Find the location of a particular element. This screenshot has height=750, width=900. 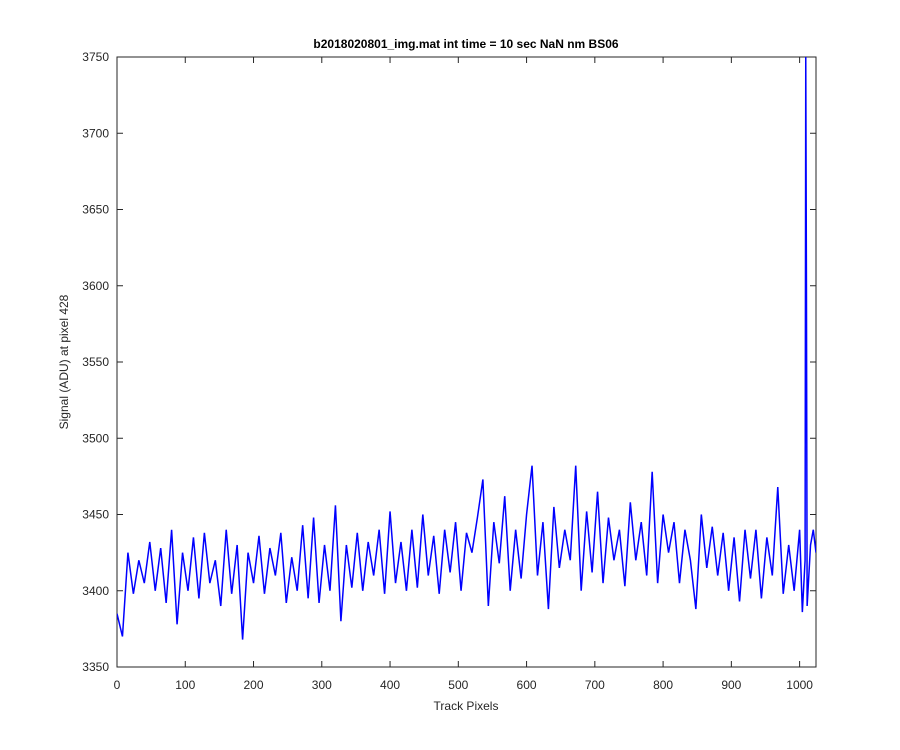

x-tick-label: 400 is located at coordinates (390, 685).